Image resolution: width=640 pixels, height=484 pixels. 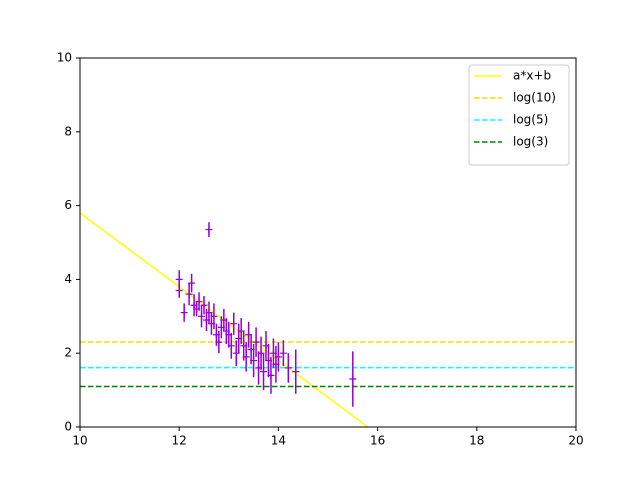 I want to click on legend-label: log(10), so click(x=534, y=98).